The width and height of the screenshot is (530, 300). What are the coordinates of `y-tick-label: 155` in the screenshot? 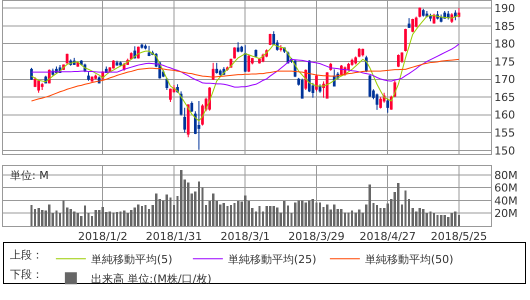 It's located at (505, 133).